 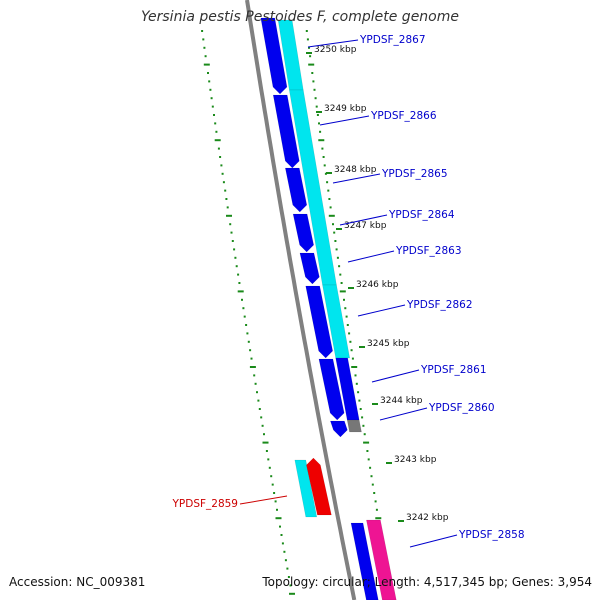 What do you see at coordinates (491, 535) in the screenshot?
I see `gene-label: YPDSF_2858` at bounding box center [491, 535].